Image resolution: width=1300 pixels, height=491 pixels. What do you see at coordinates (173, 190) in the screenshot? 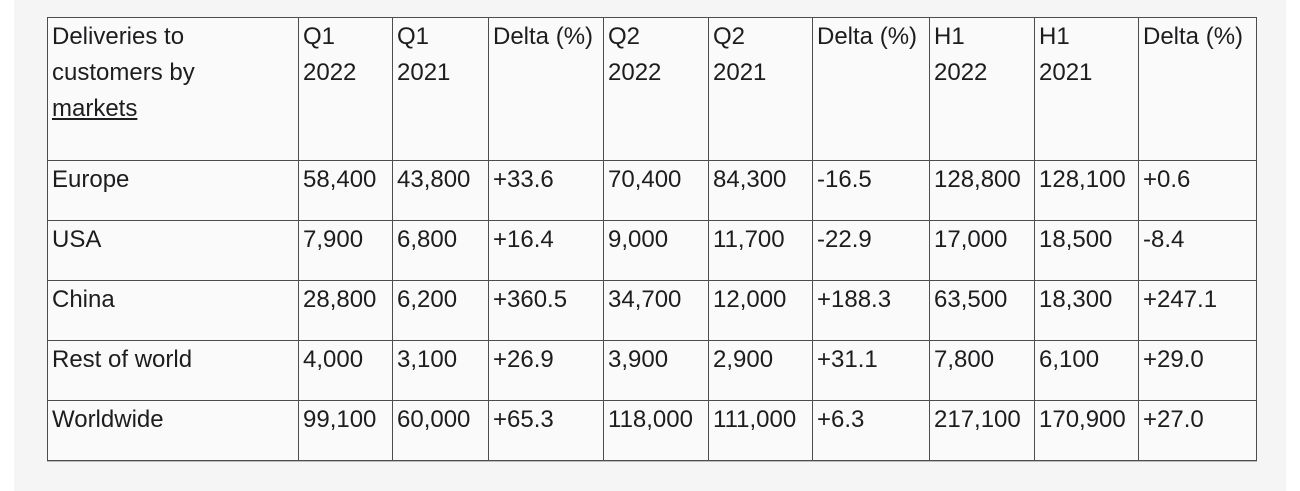
I see `market-cell: Europe` at bounding box center [173, 190].